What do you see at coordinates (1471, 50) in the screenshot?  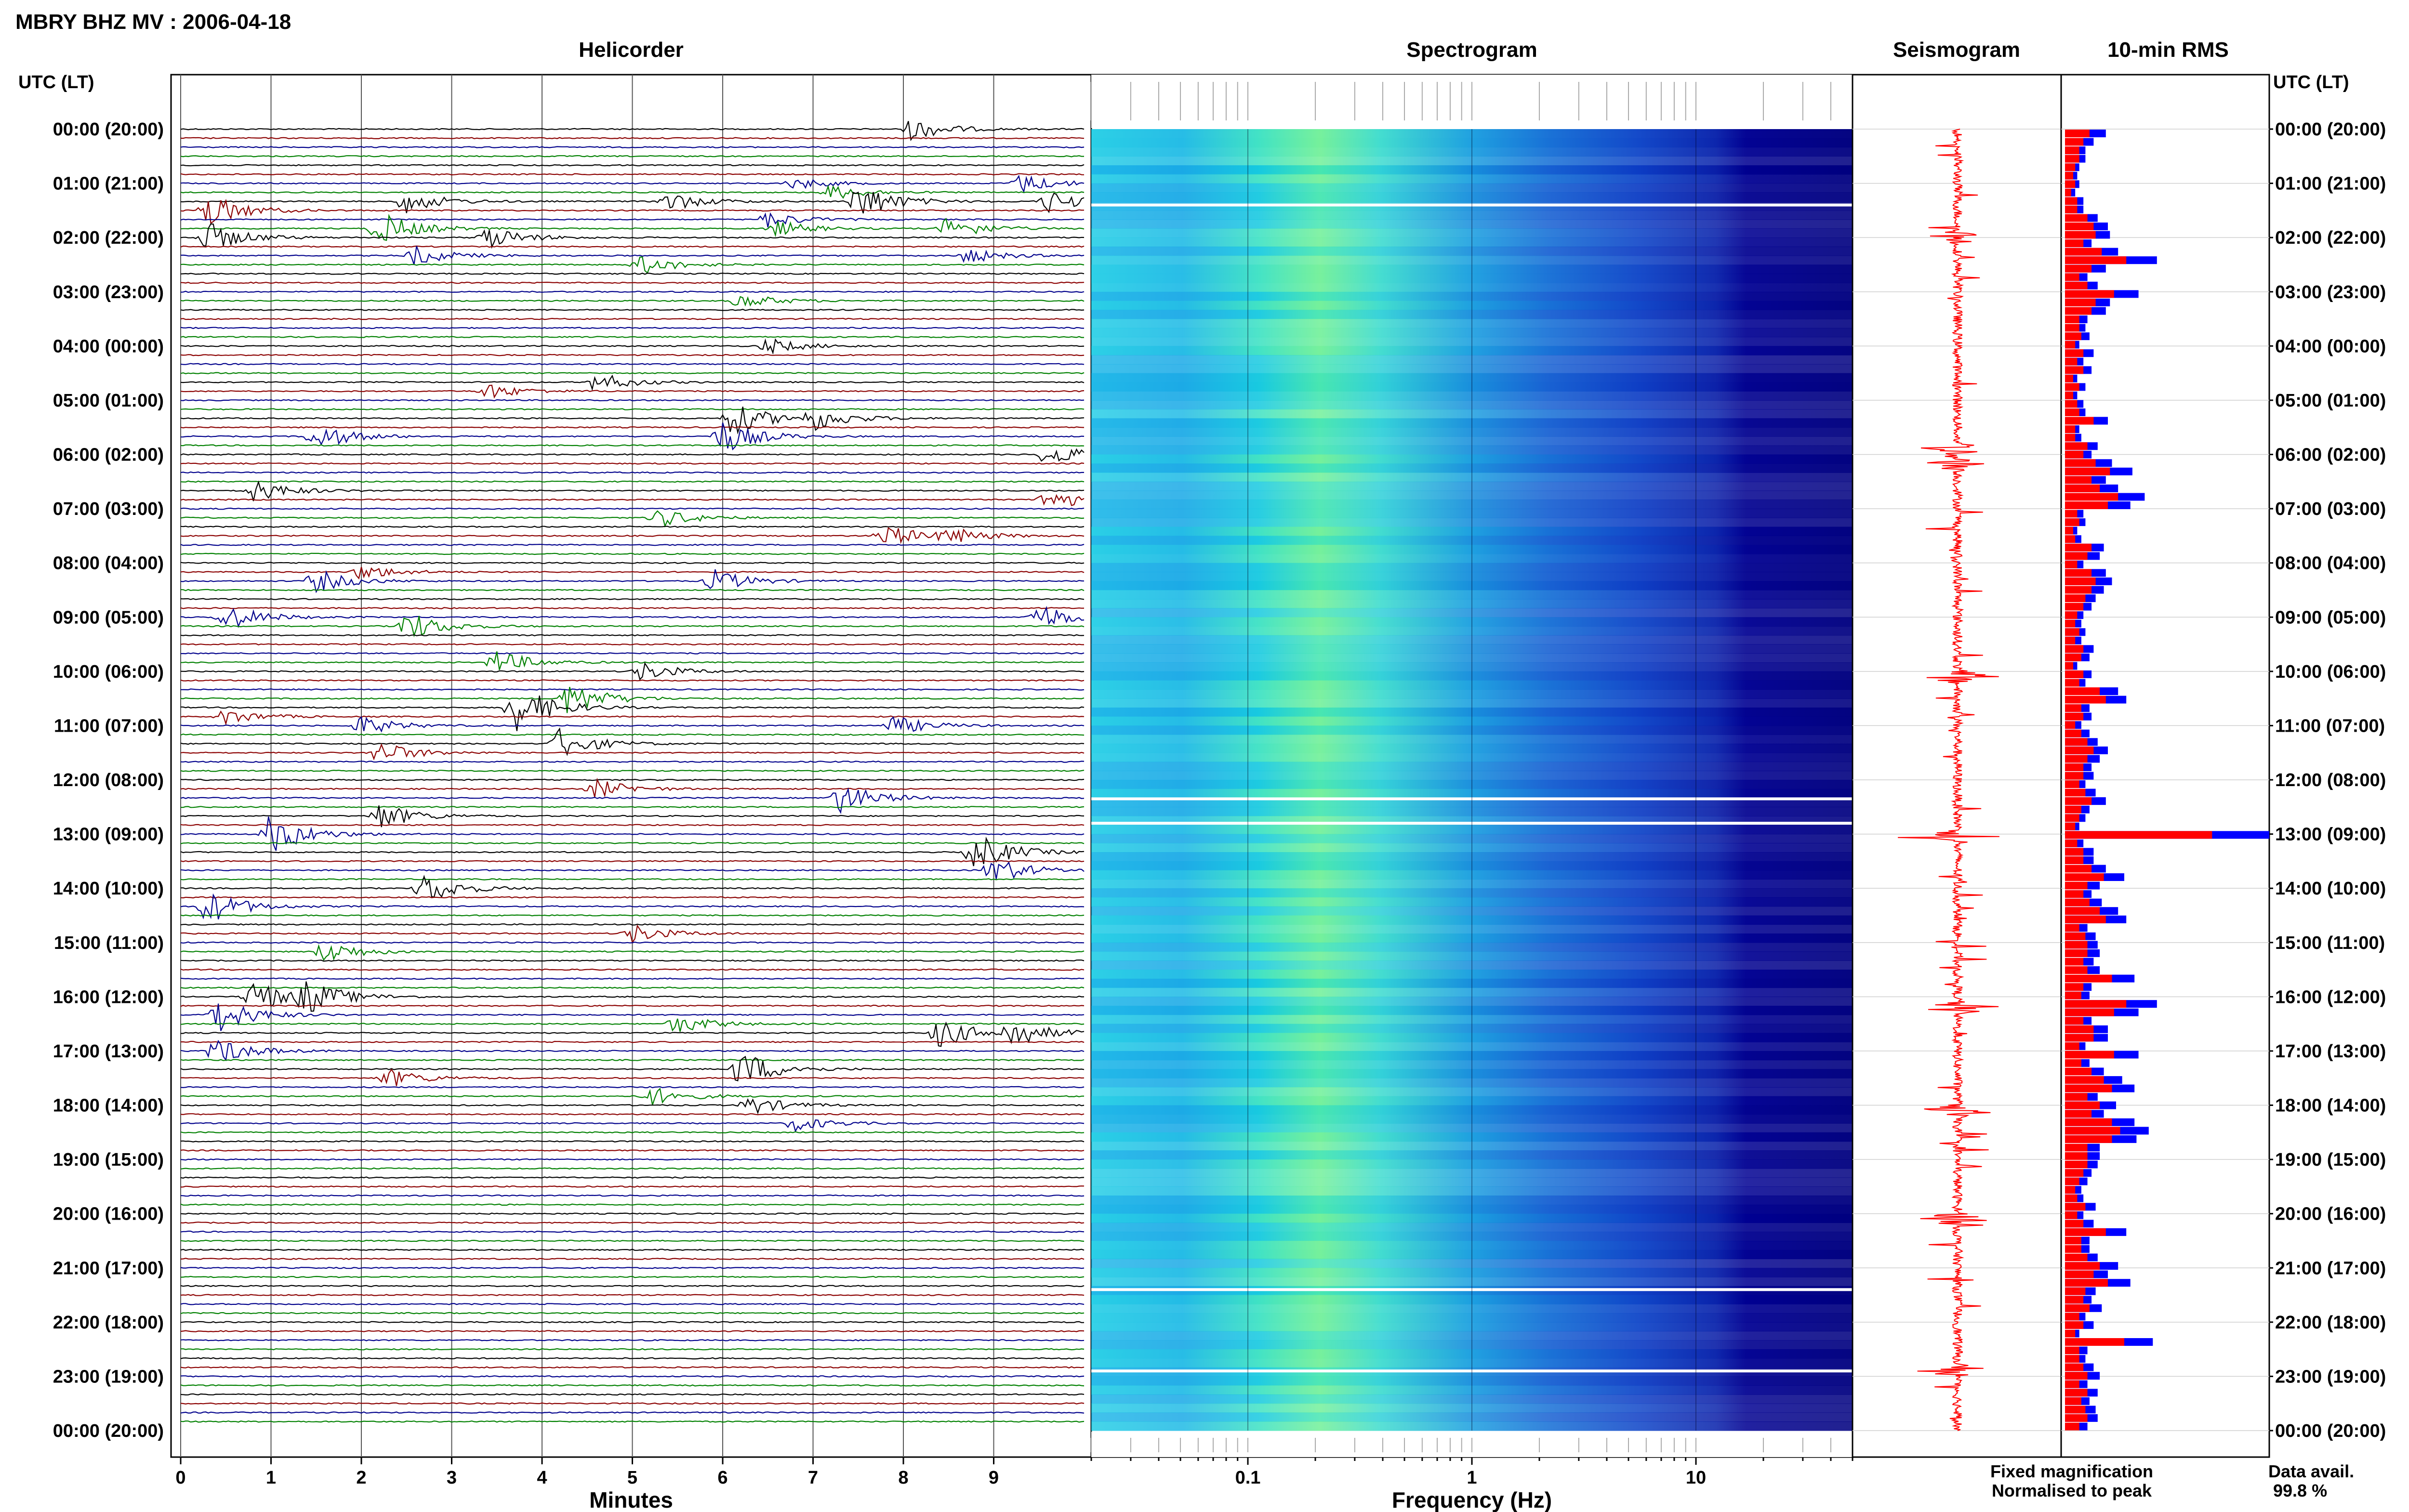 I see `spectrogram-title: Spectrogram` at bounding box center [1471, 50].